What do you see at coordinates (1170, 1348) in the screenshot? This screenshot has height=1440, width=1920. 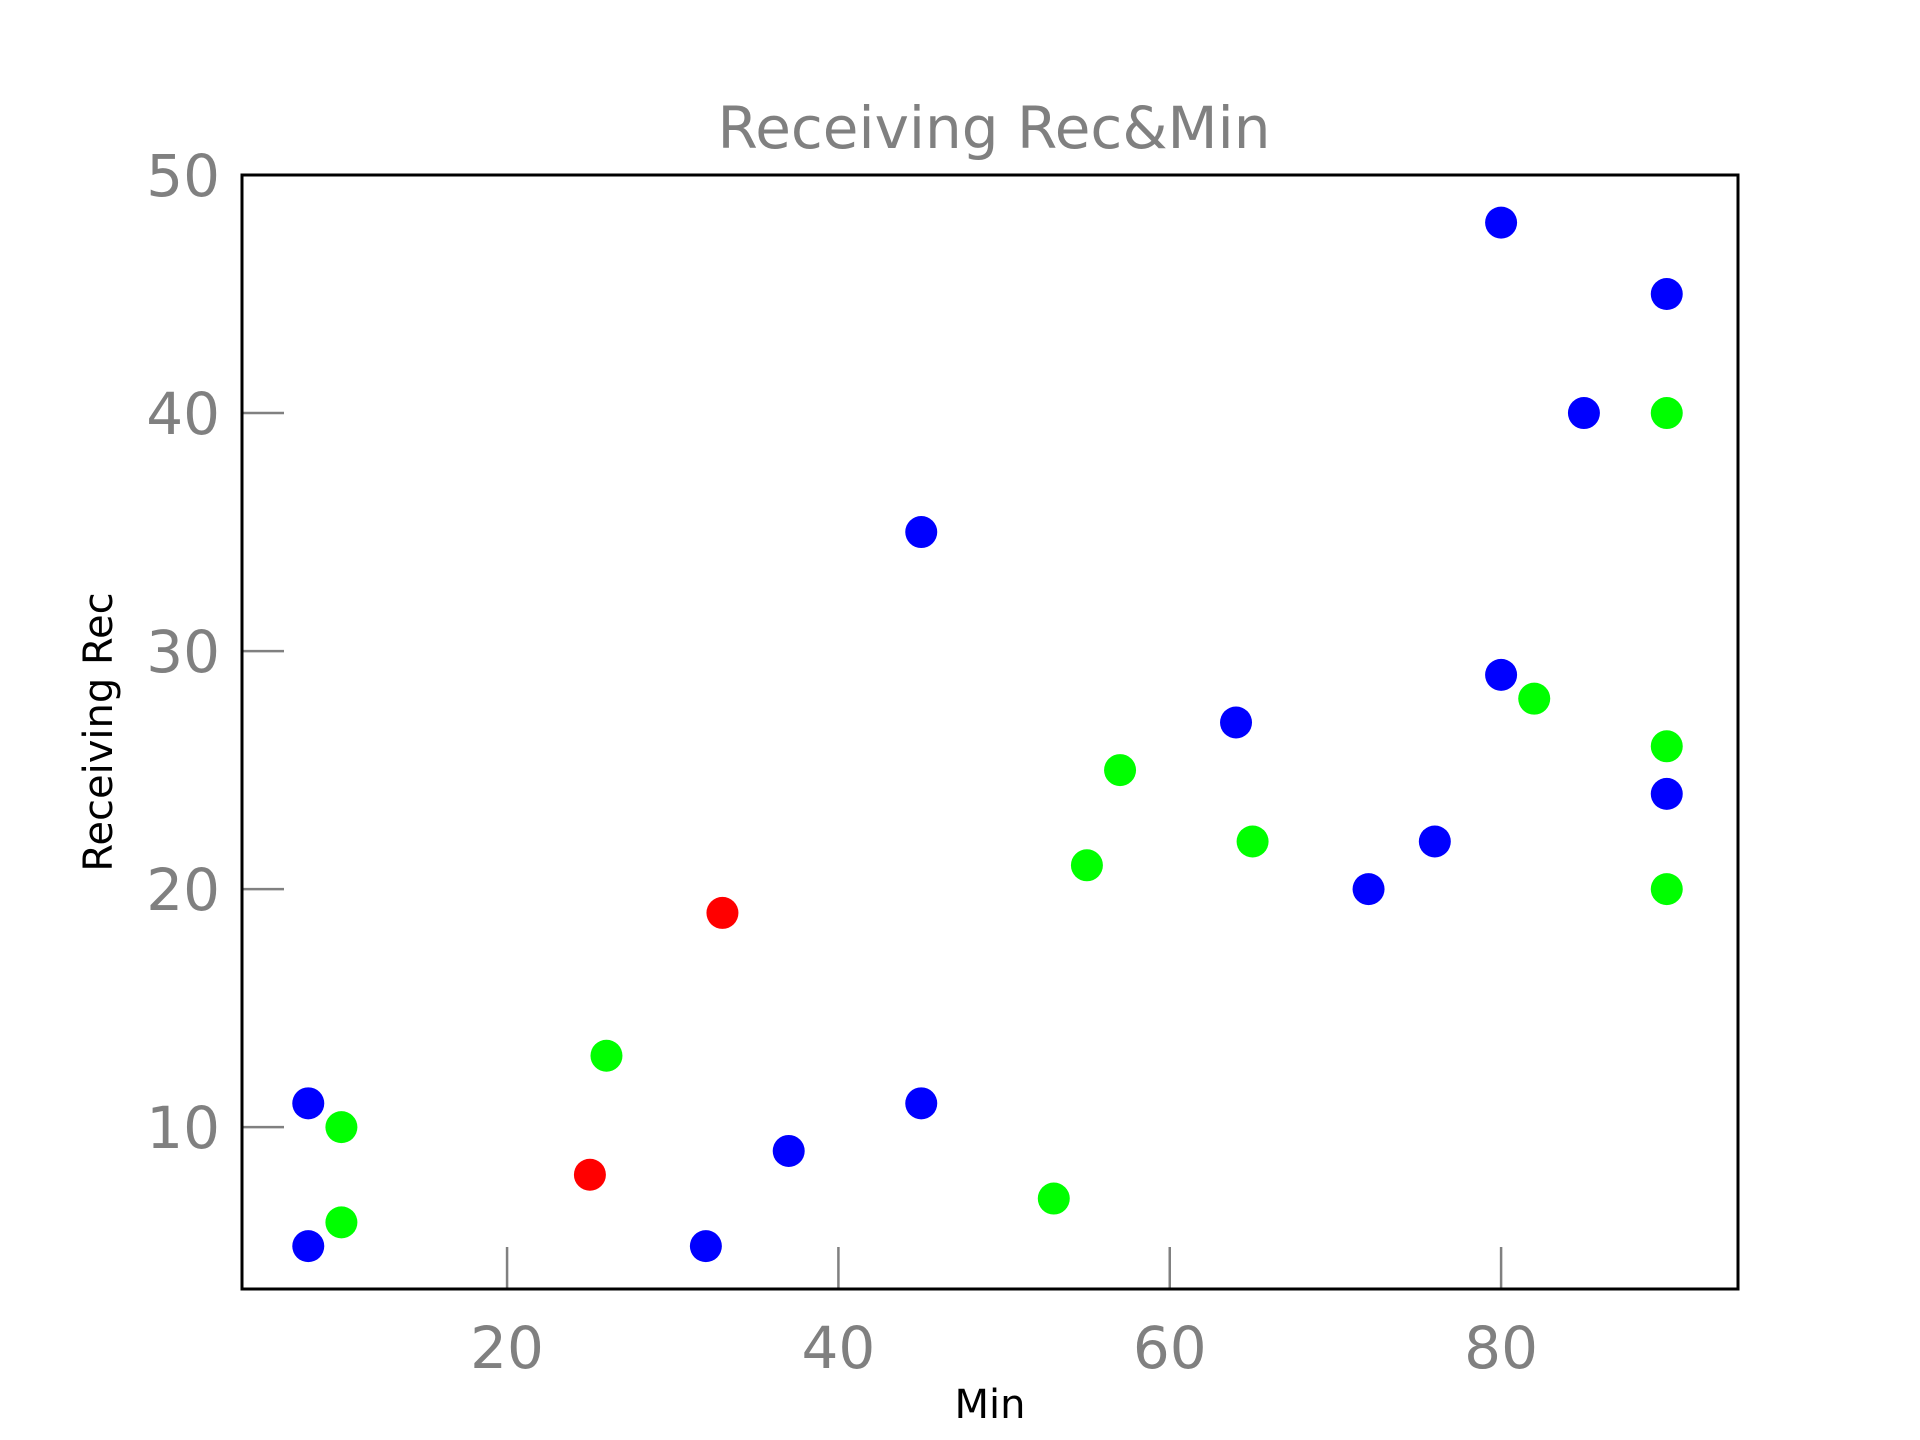 I see `x-tick-label: 60` at bounding box center [1170, 1348].